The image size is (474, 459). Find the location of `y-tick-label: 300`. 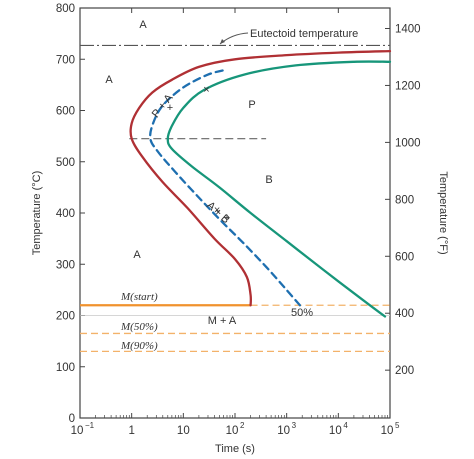

y-tick-label: 300 is located at coordinates (65, 265).